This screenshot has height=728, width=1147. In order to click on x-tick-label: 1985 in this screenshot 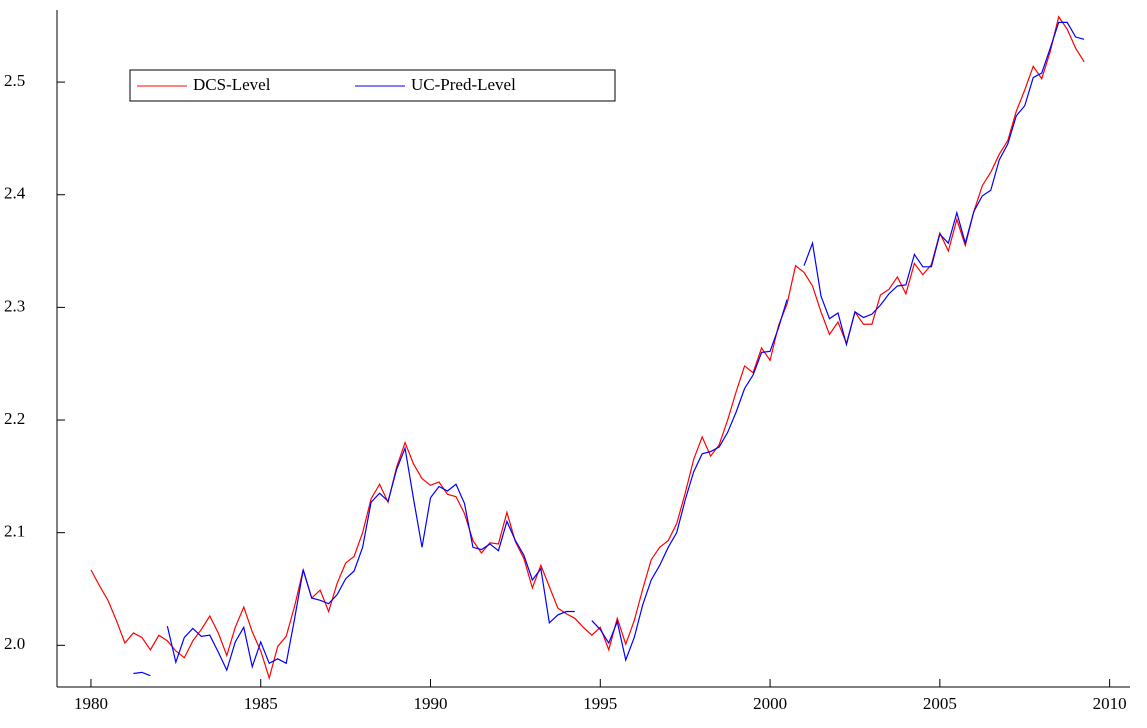, I will do `click(261, 703)`.